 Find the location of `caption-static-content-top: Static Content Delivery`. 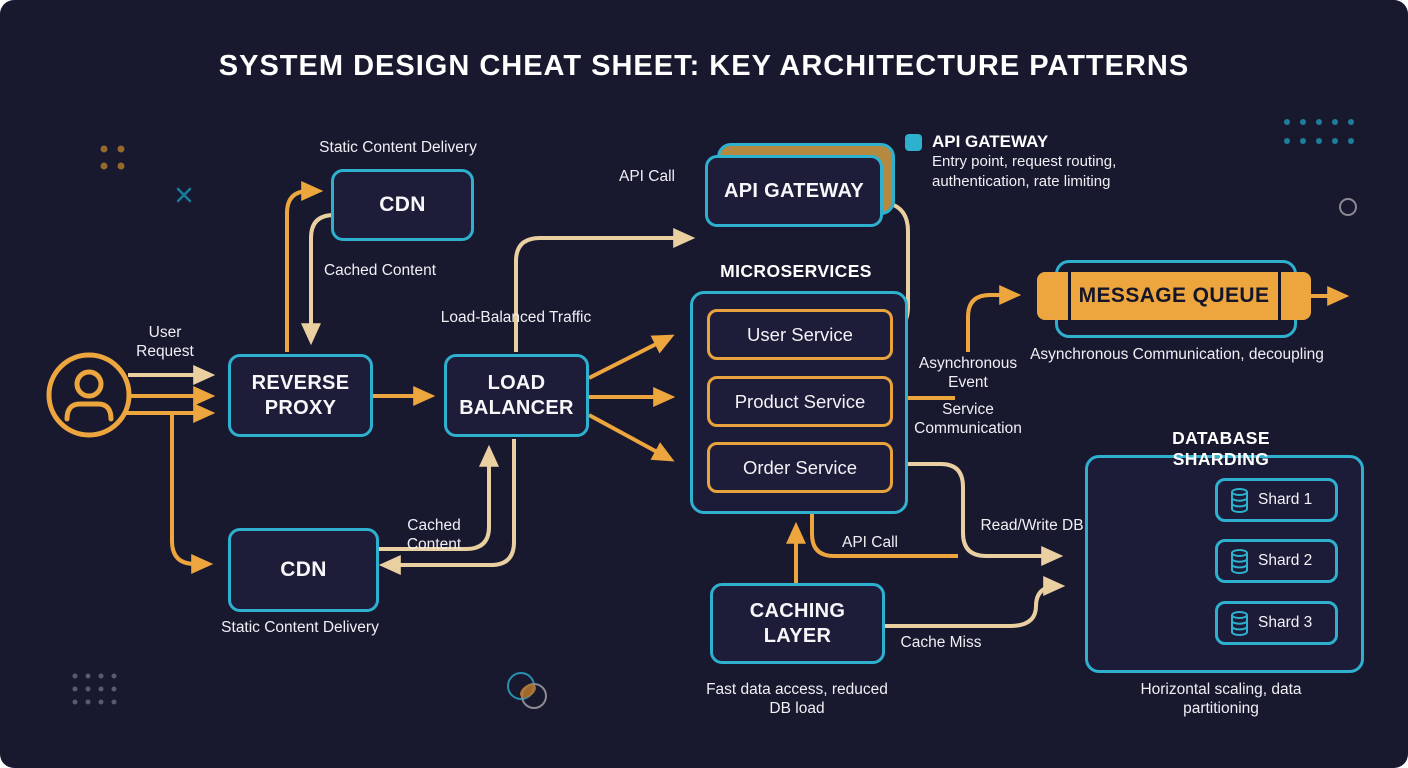

caption-static-content-top: Static Content Delivery is located at coordinates (398, 147).